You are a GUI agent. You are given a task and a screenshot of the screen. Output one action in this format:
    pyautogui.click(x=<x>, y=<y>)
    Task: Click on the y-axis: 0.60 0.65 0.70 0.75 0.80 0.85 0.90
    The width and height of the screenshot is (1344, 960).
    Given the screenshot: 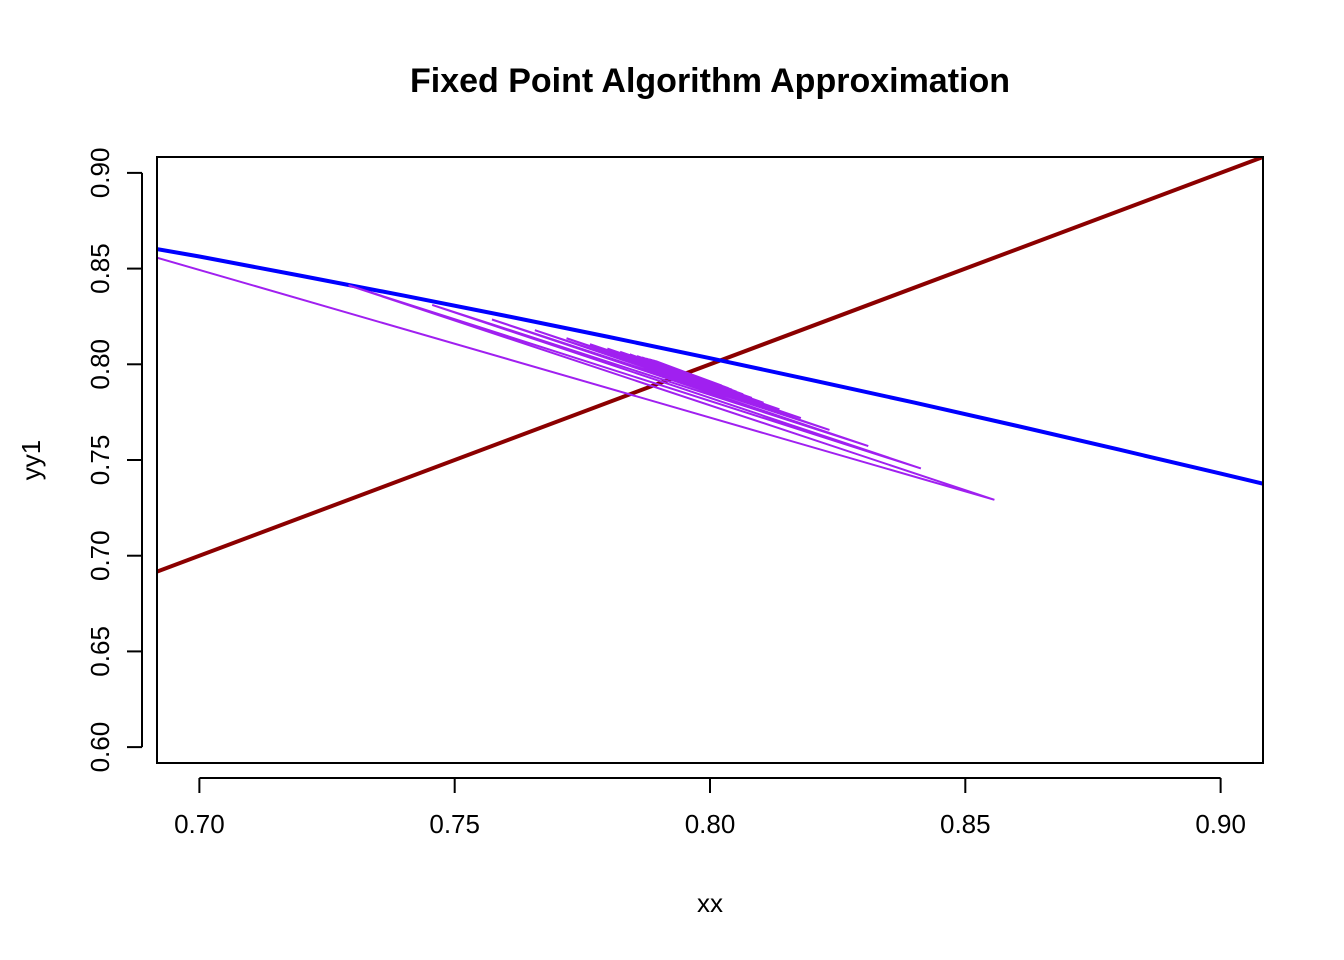 What is the action you would take?
    pyautogui.click(x=114, y=460)
    